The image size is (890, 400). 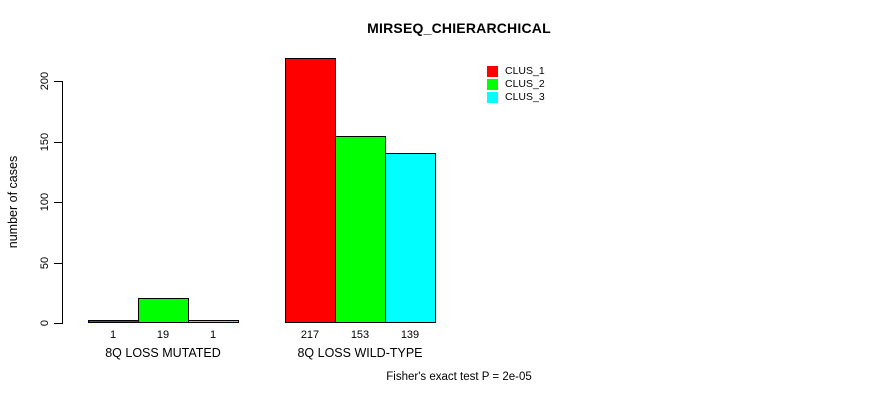 I want to click on y-axis-tick-label: 50, so click(x=45, y=263).